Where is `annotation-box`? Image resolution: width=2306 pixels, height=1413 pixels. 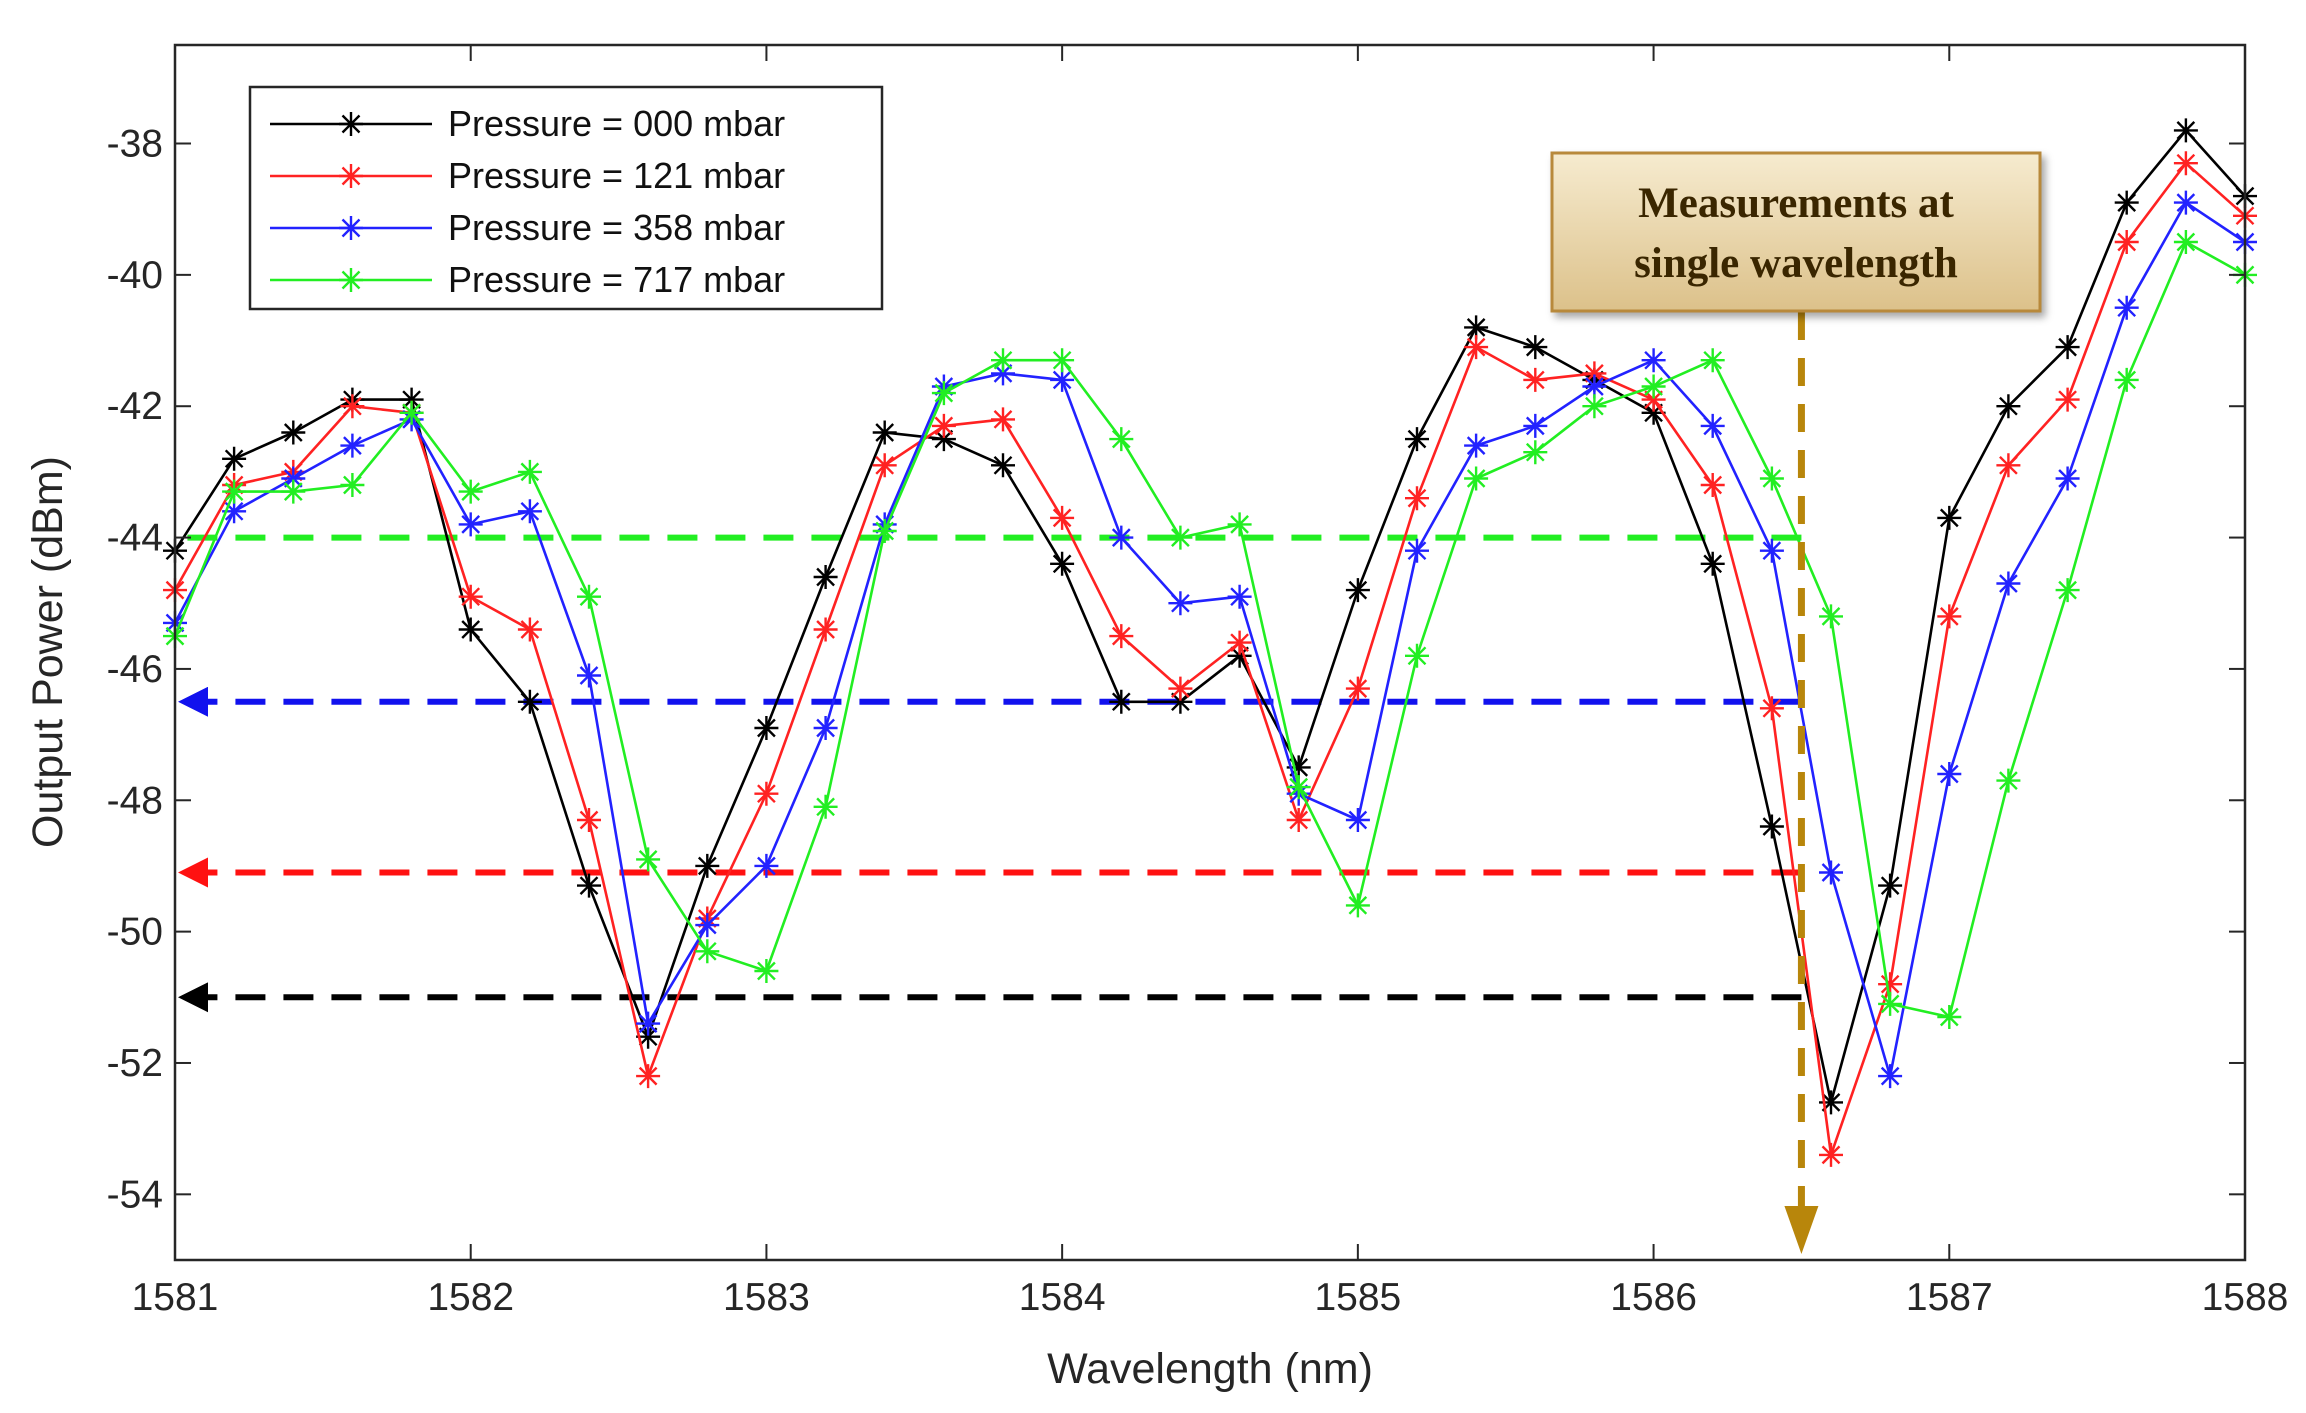
annotation-box is located at coordinates (1796, 232).